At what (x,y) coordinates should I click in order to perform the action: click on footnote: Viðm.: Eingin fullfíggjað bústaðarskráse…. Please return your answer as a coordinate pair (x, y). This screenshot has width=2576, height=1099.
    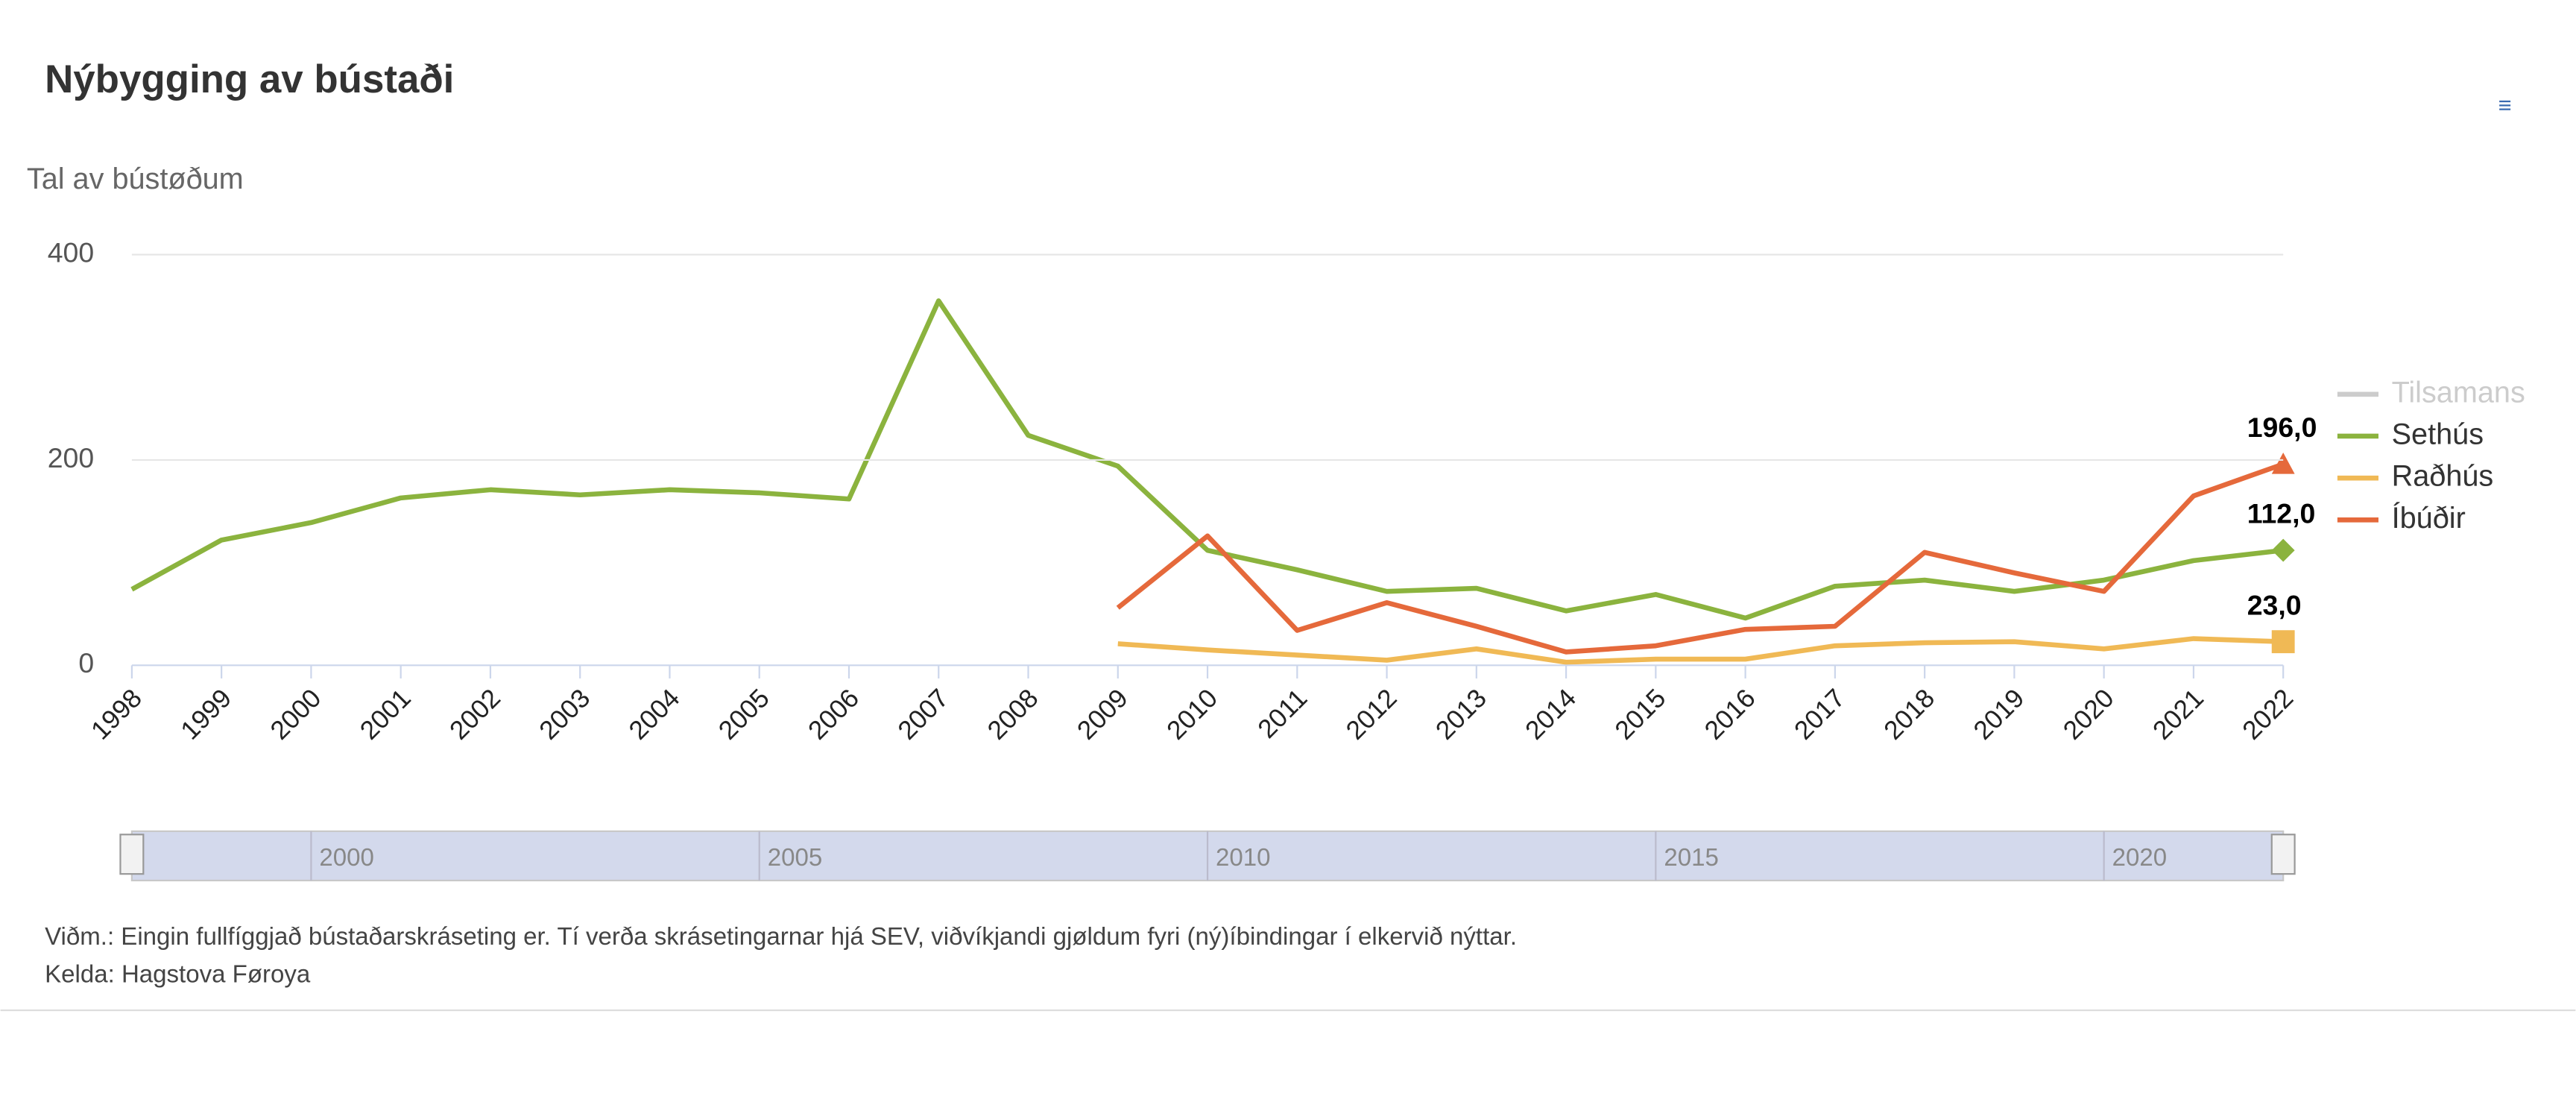
    Looking at the image, I should click on (781, 937).